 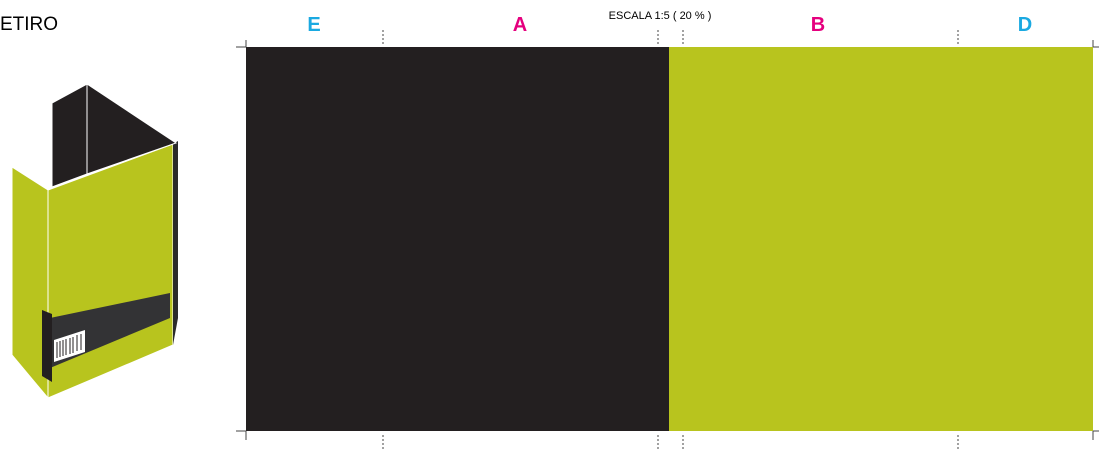 What do you see at coordinates (29, 24) in the screenshot?
I see `title: ETIRO` at bounding box center [29, 24].